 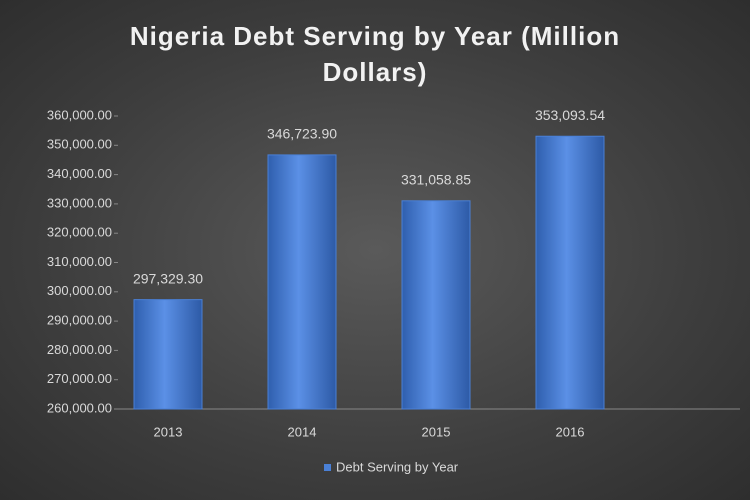 I want to click on y-tick-label: 320,000.00, so click(x=79, y=232).